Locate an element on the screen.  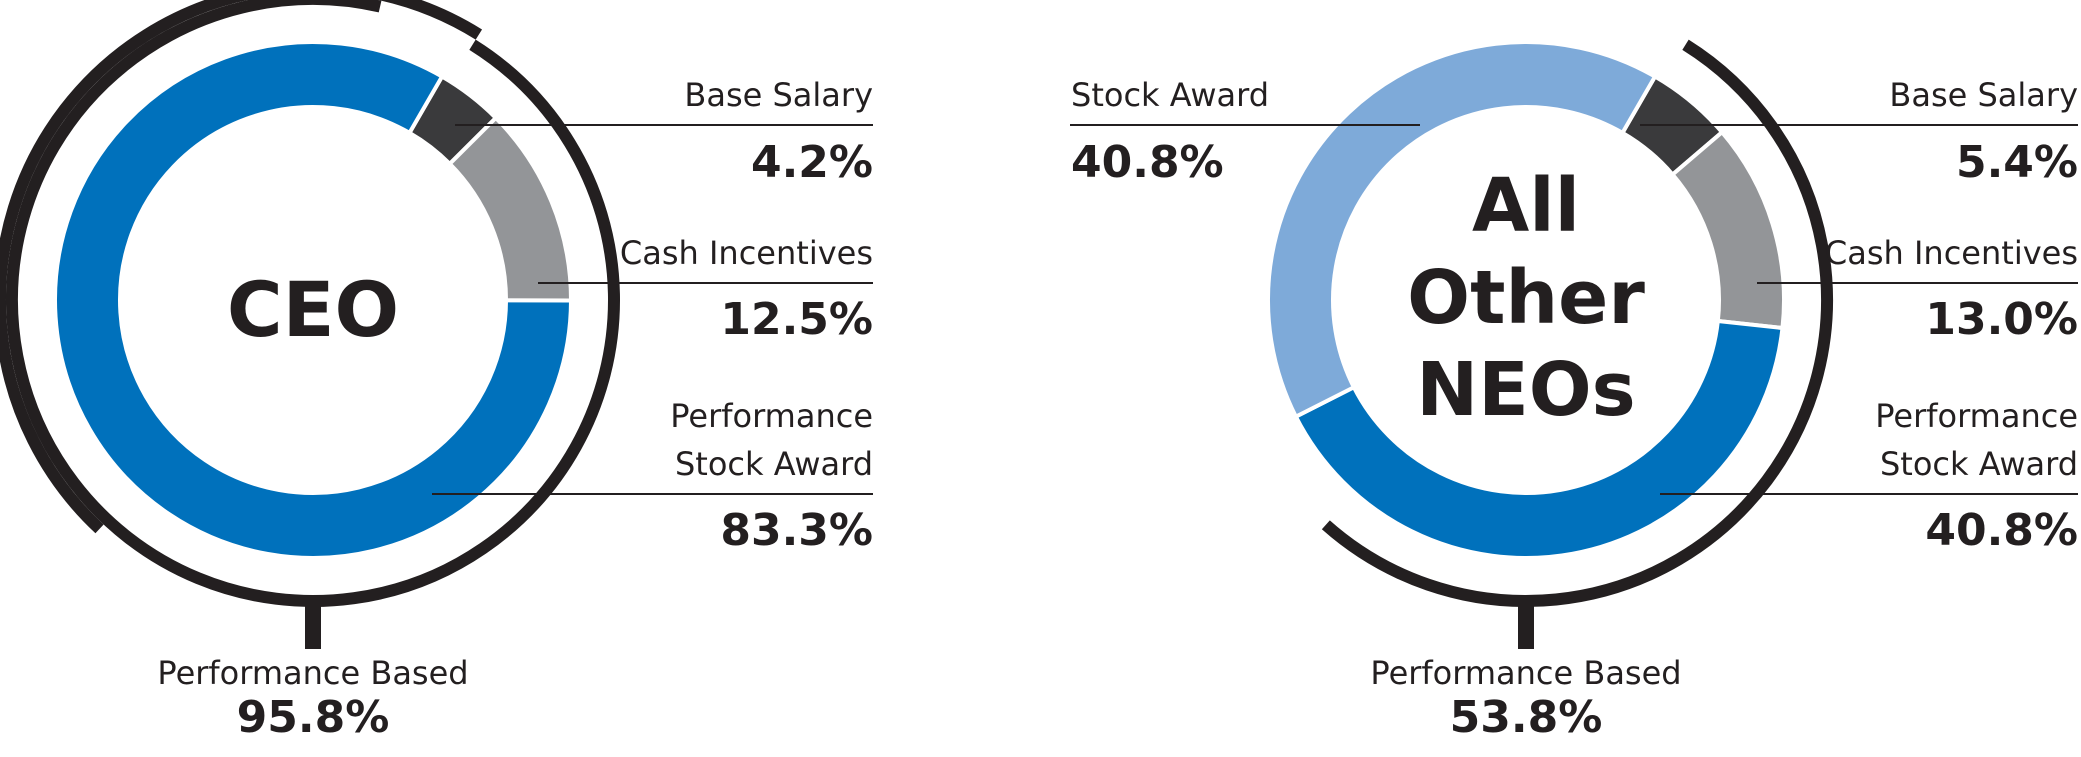
neo-slice-performance-stock-award is located at coordinates (1539, 439).